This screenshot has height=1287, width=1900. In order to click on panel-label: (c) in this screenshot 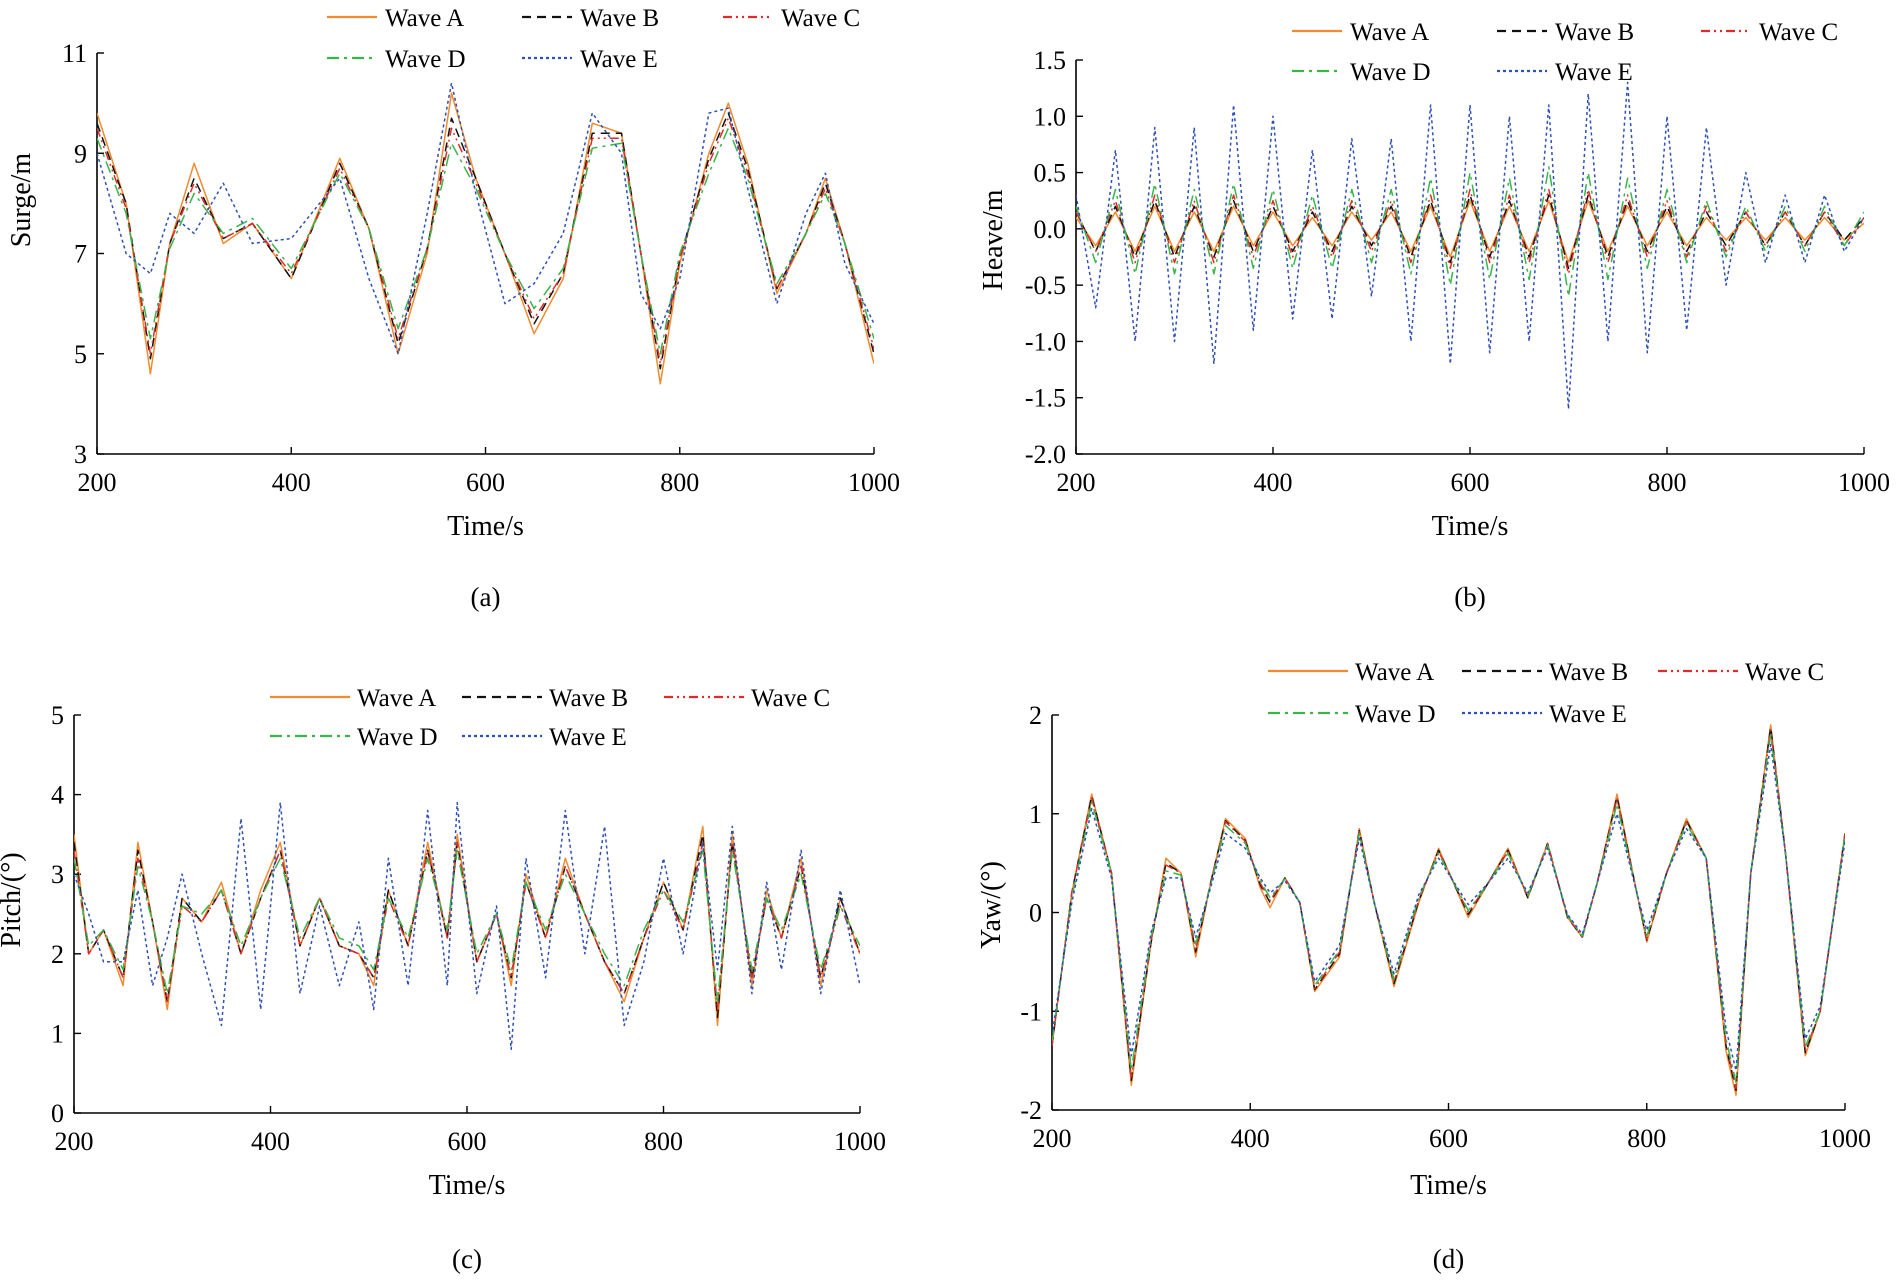, I will do `click(467, 1259)`.